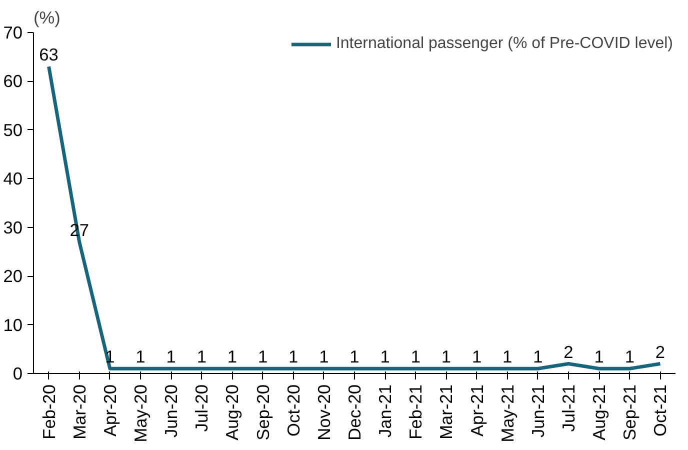  What do you see at coordinates (504, 44) in the screenshot?
I see `legend-label: International passenger (% of Pre-COVID level)` at bounding box center [504, 44].